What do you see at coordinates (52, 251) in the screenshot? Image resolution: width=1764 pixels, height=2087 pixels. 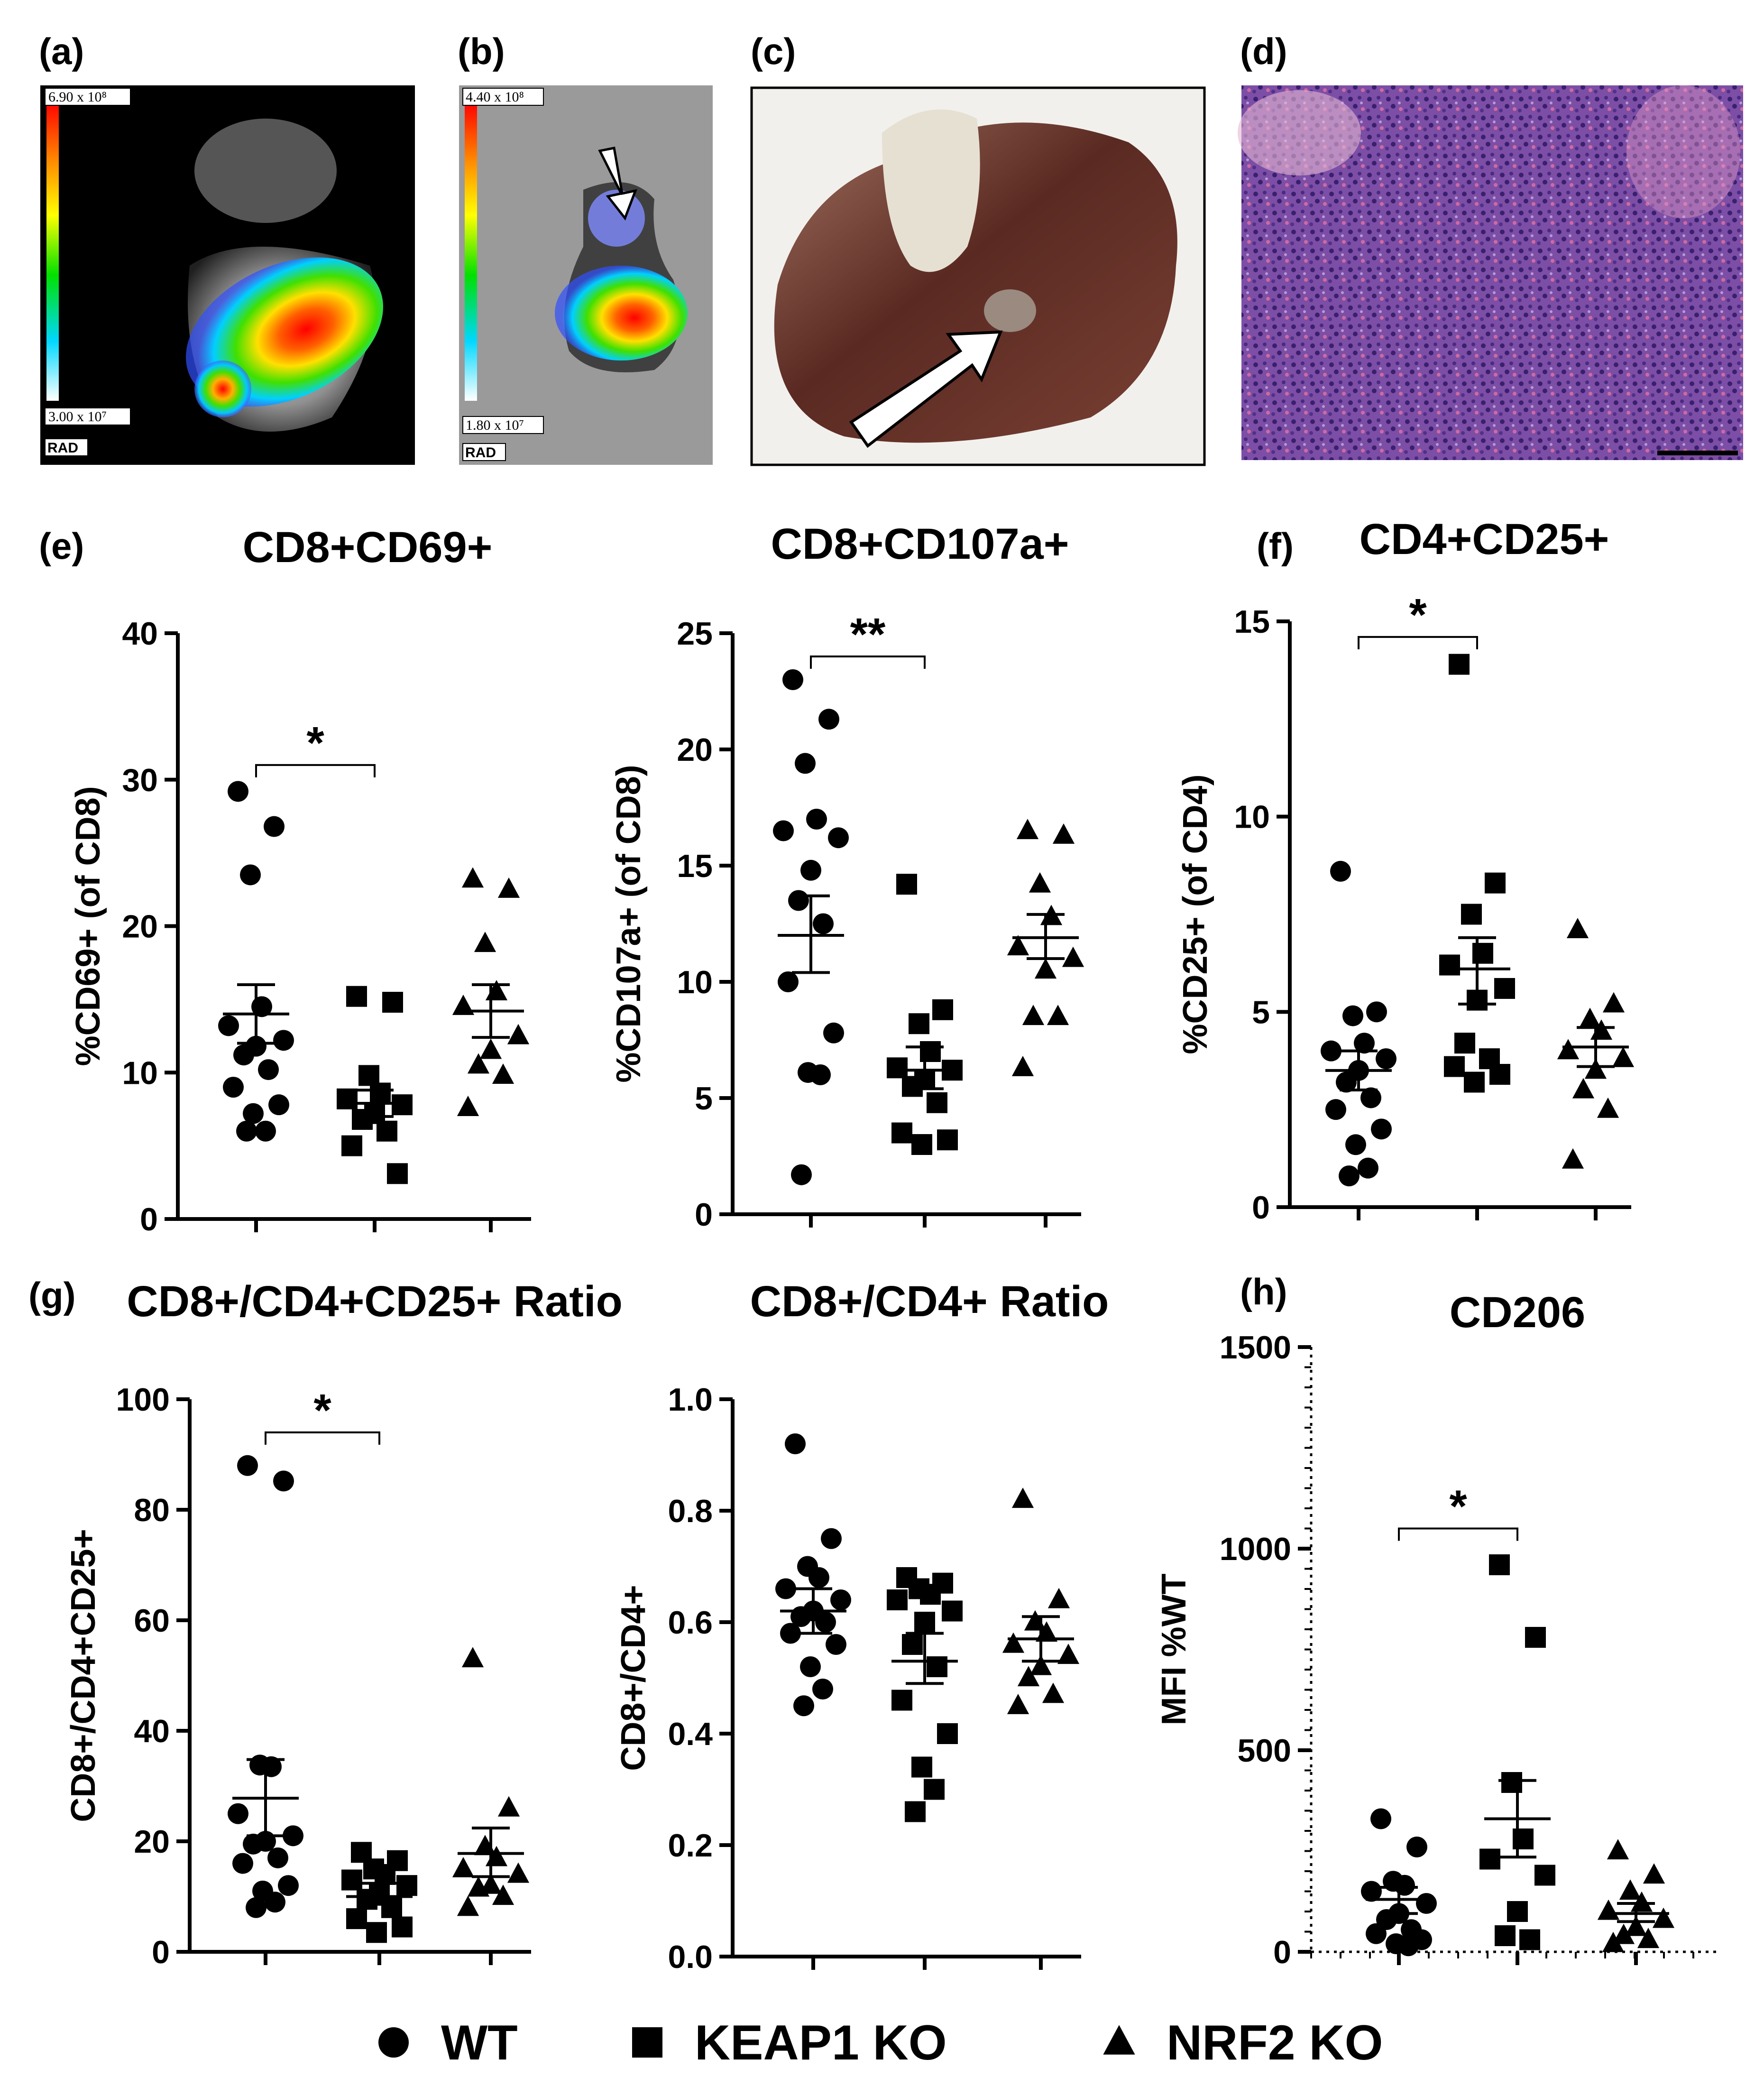 I see `colorbar-a` at bounding box center [52, 251].